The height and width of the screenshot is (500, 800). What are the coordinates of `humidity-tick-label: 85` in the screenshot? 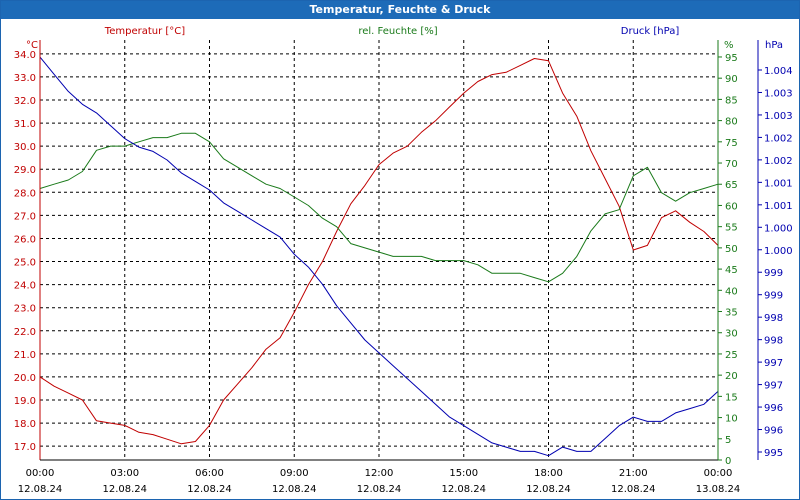 It's located at (731, 100).